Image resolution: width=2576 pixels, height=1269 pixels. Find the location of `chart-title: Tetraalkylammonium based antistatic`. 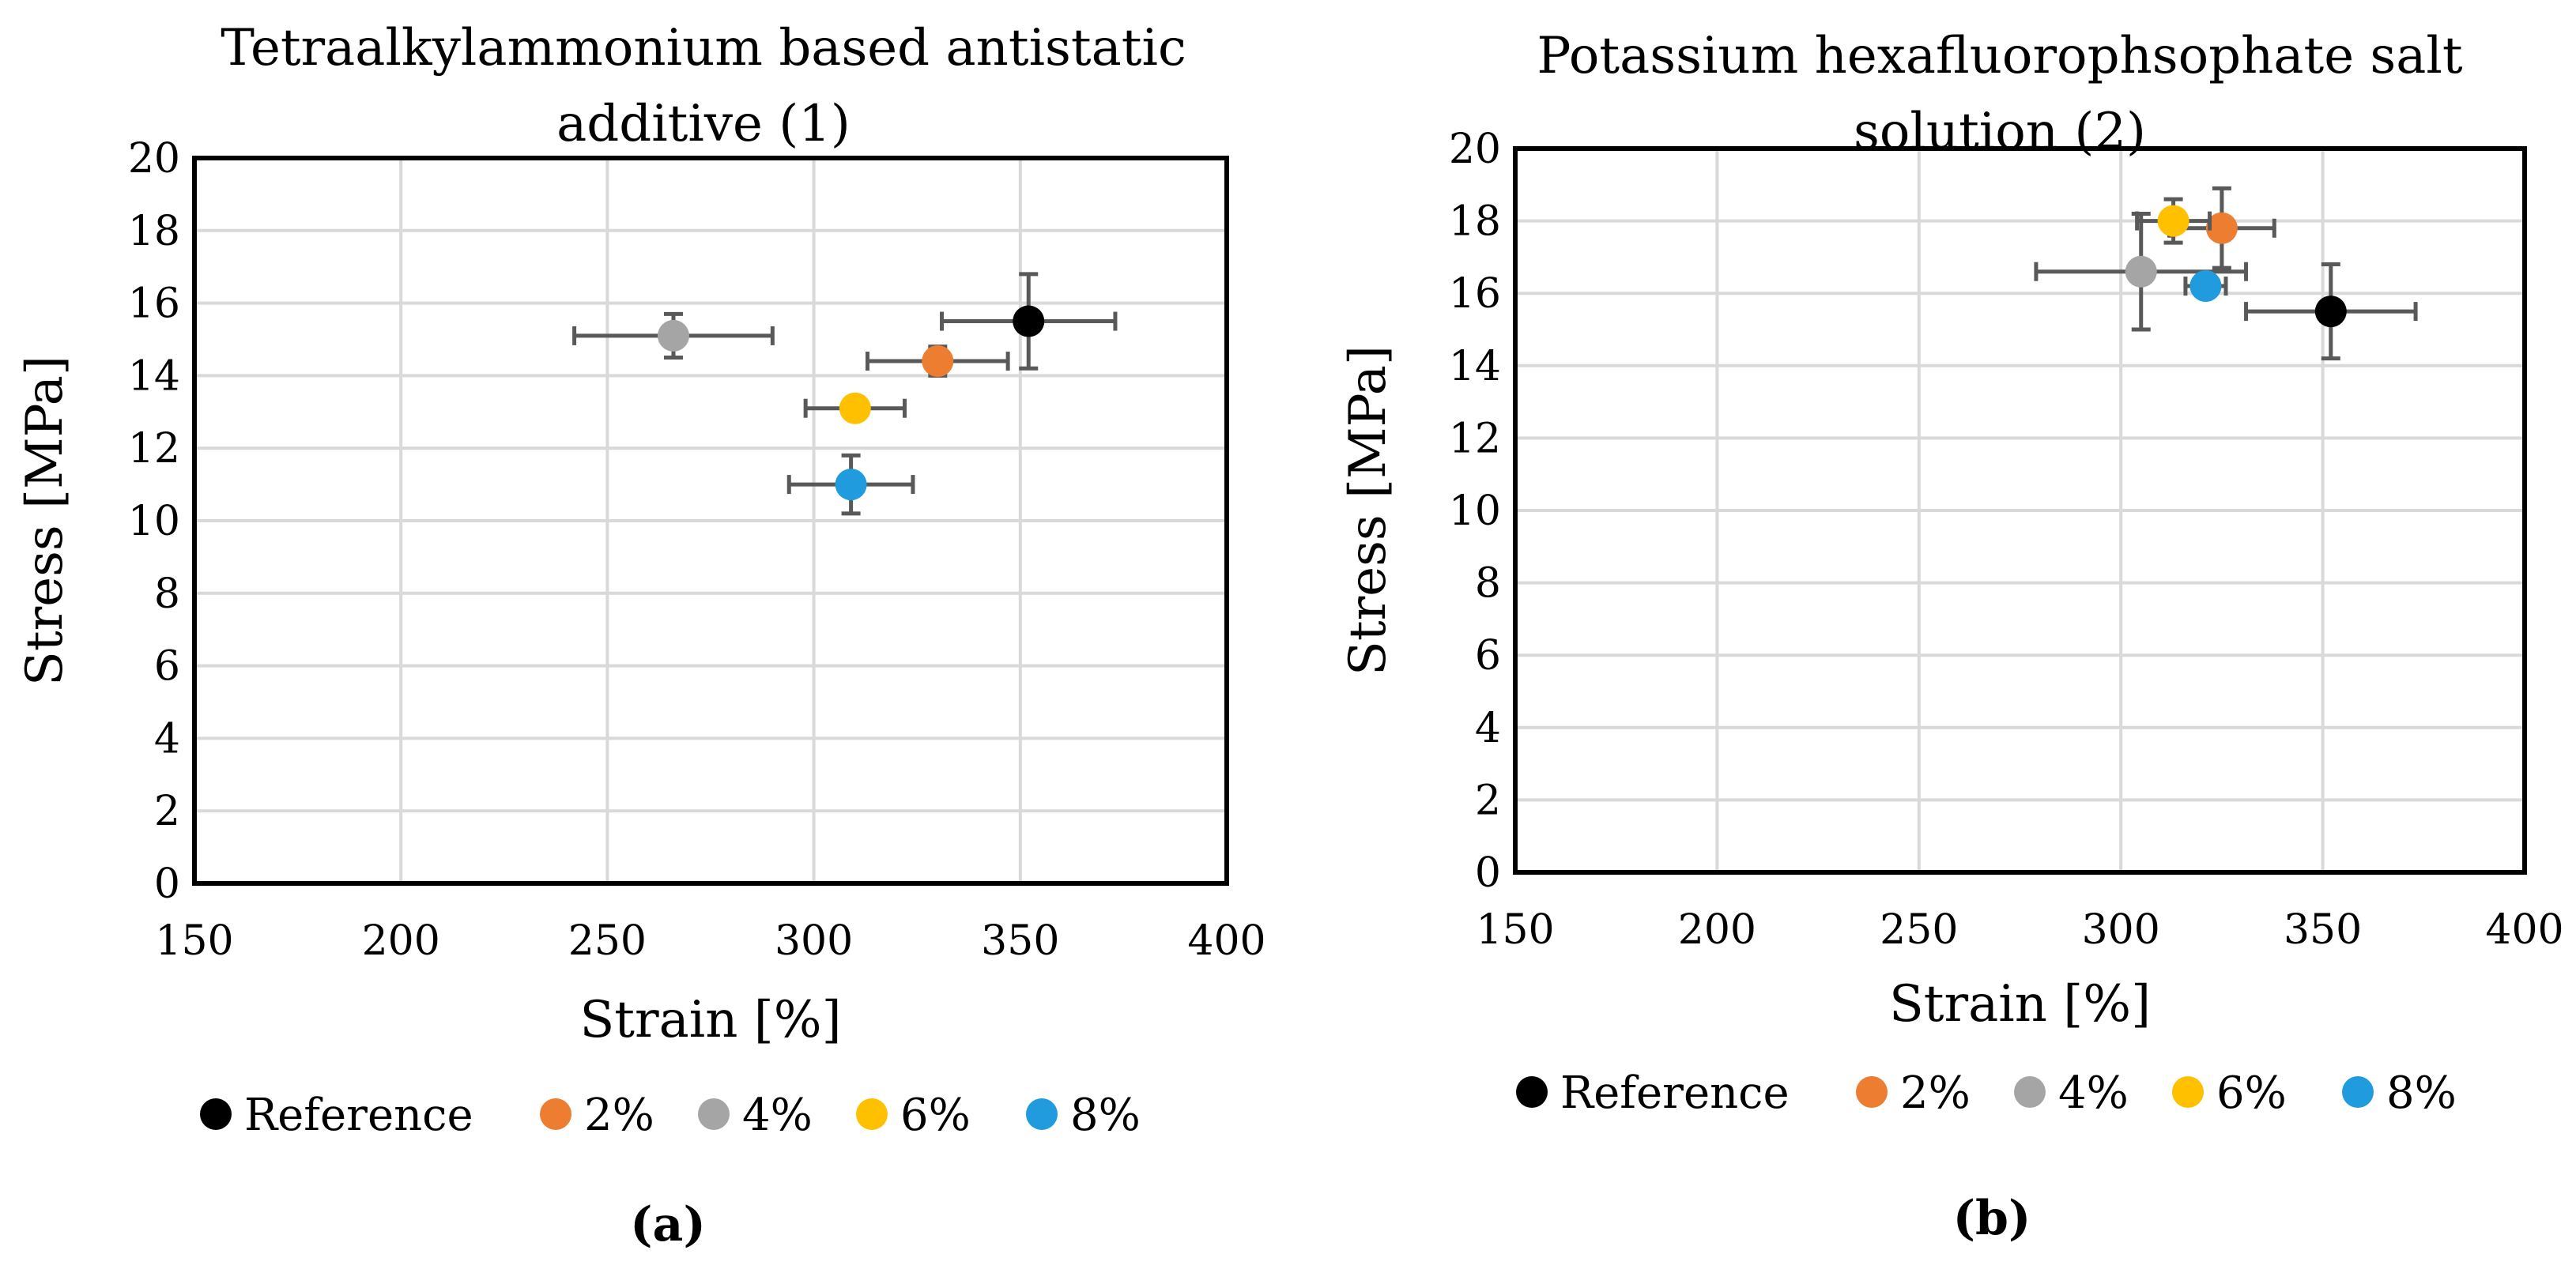

chart-title: Tetraalkylammonium based antistatic is located at coordinates (703, 48).